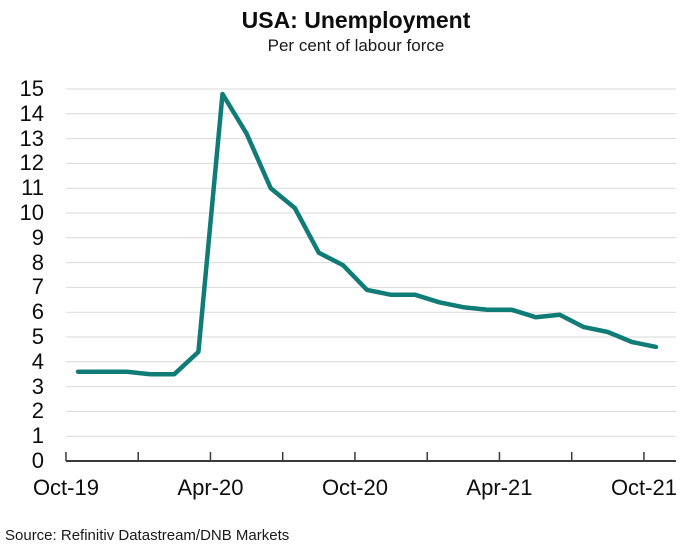  Describe the element at coordinates (356, 20) in the screenshot. I see `chart-title: USA: Unemployment` at that location.